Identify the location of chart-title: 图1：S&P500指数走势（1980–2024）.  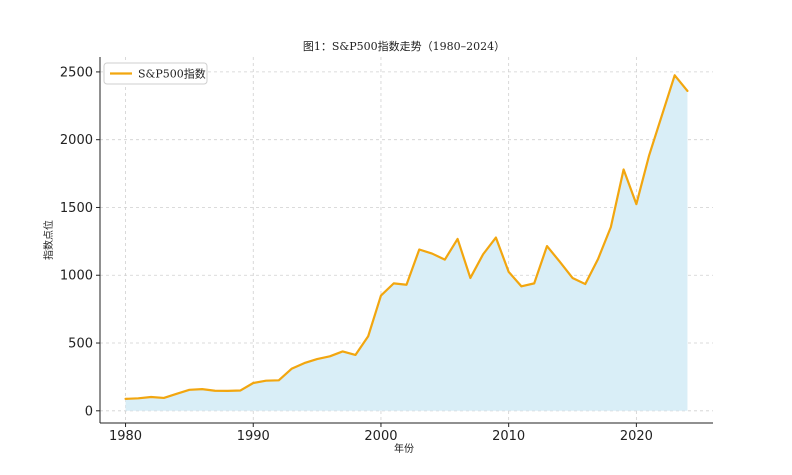
(404, 46).